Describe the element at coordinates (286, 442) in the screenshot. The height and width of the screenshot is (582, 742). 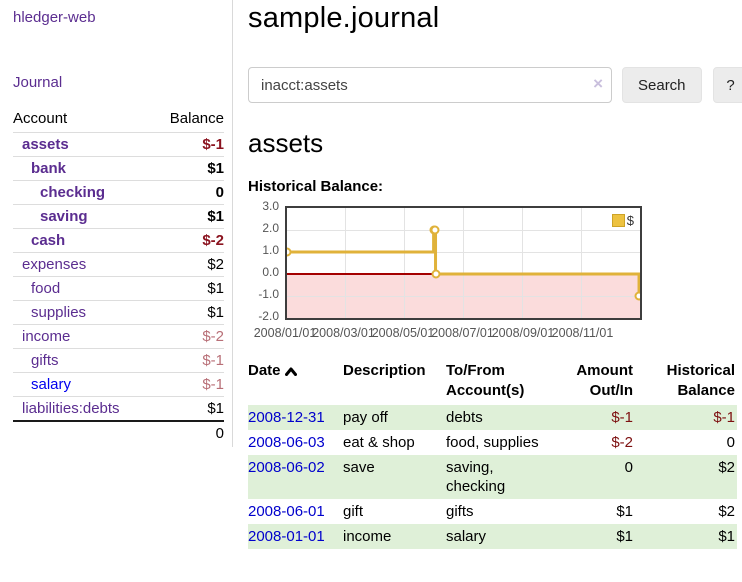
I see `transaction-date-link: 2008-06-03` at that location.